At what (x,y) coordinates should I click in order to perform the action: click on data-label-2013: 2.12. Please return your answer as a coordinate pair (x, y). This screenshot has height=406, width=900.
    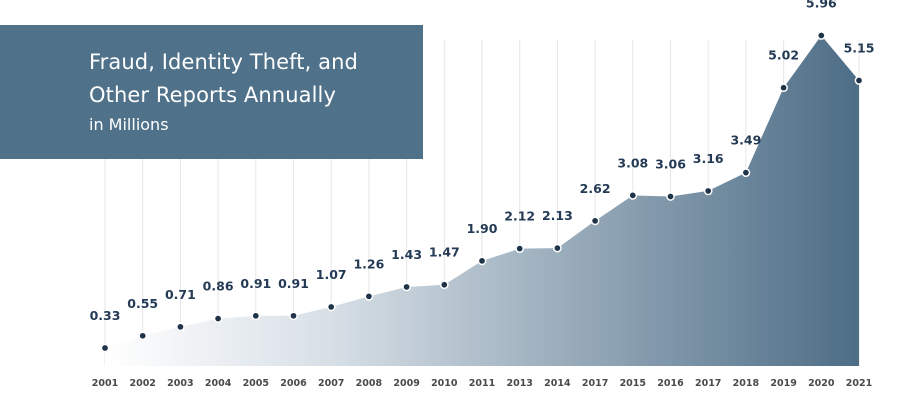
    Looking at the image, I should click on (519, 216).